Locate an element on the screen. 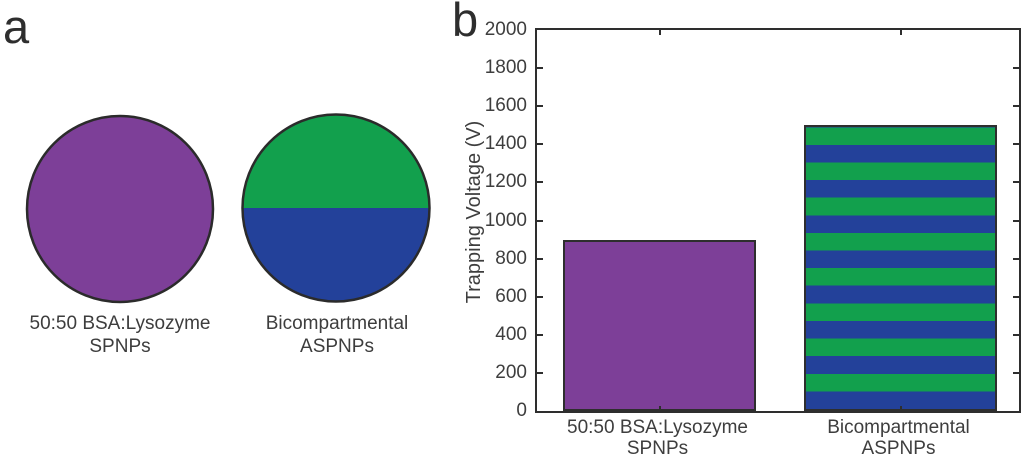 Image resolution: width=1024 pixels, height=458 pixels. solid-circle-label: 50:50 BSA:Lysozyme SPNPs is located at coordinates (135, 335).